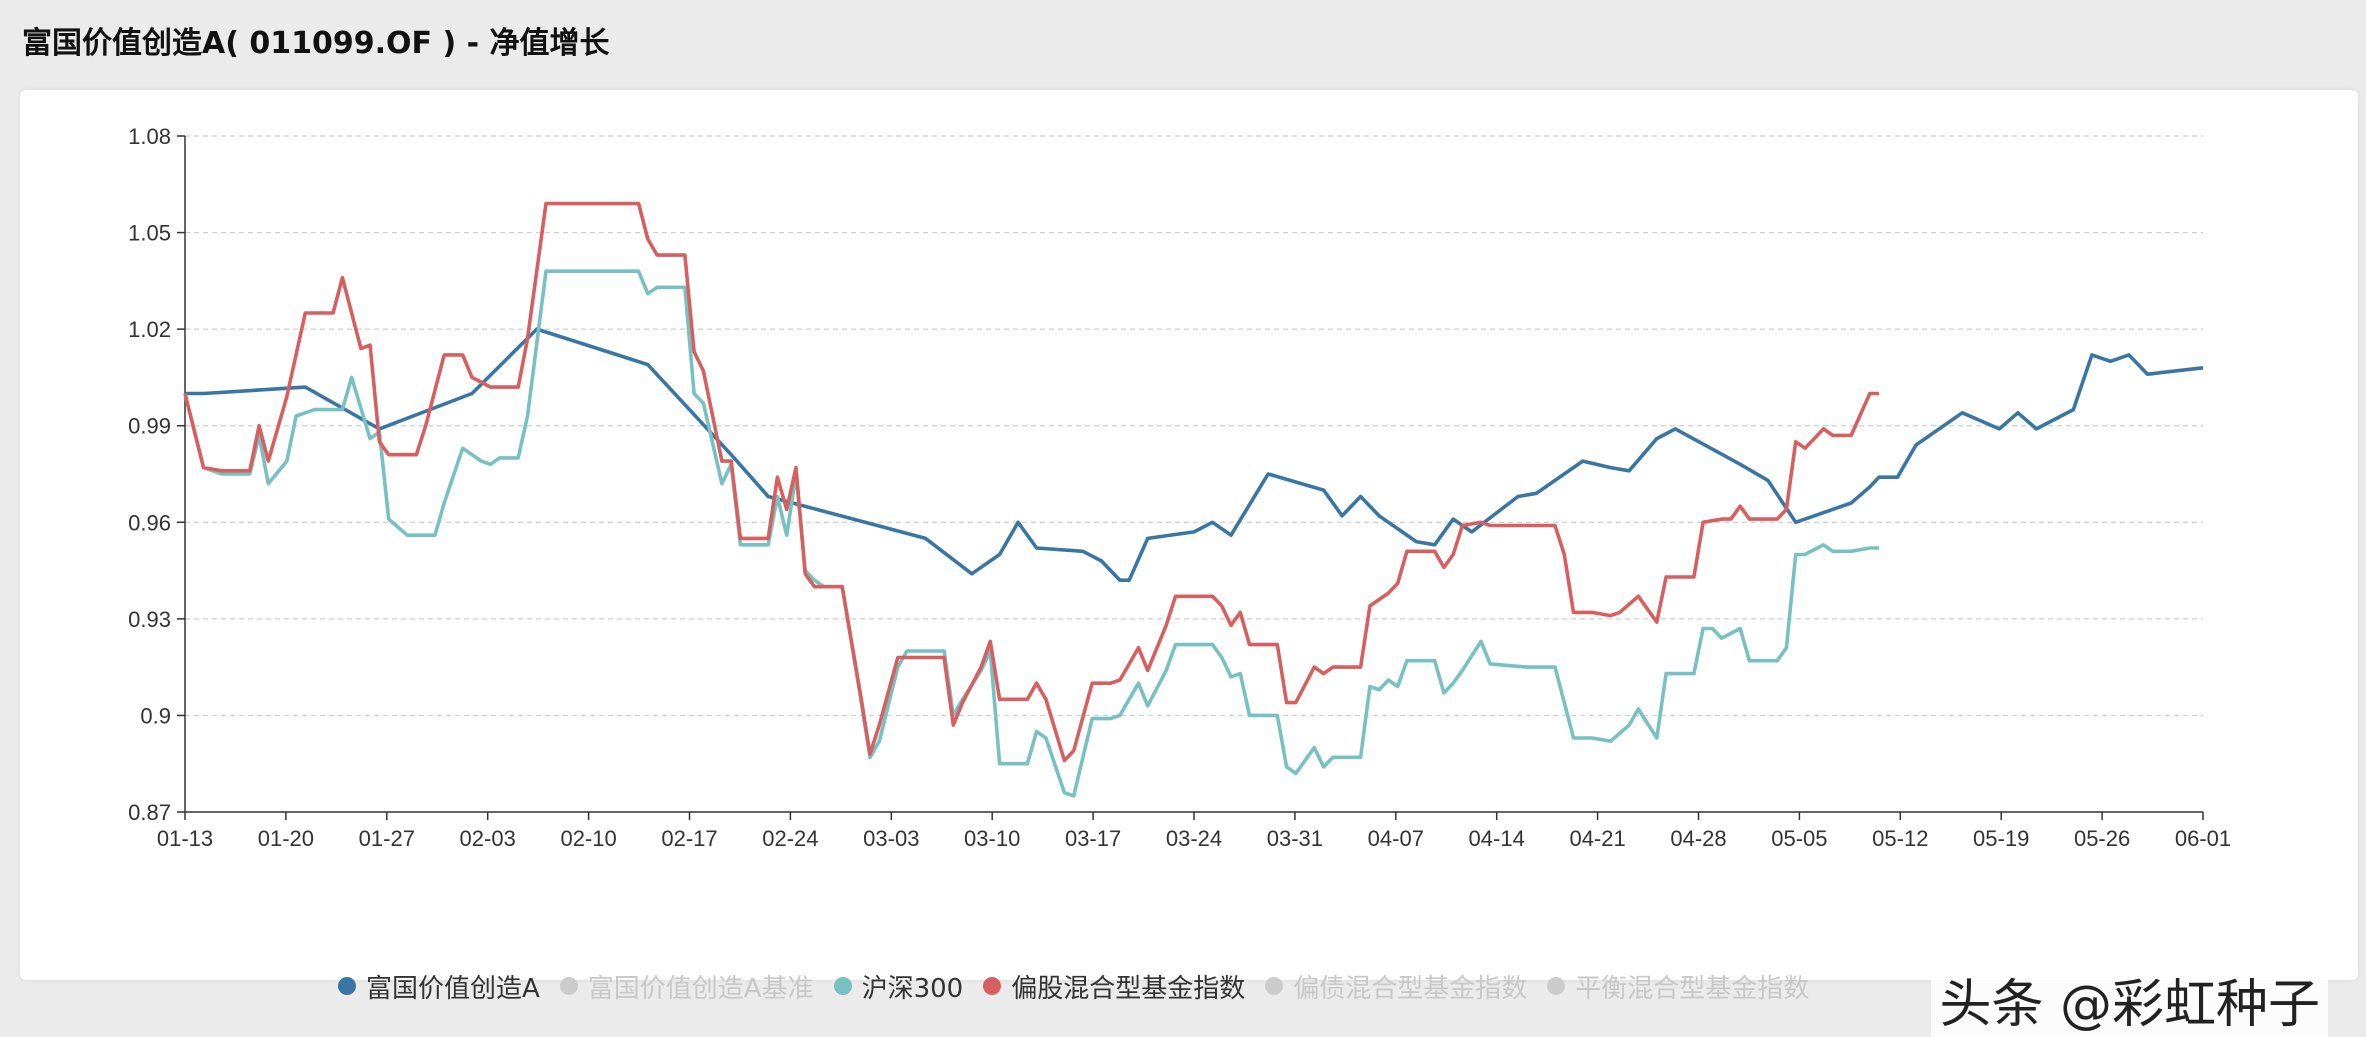 Image resolution: width=2366 pixels, height=1037 pixels. Describe the element at coordinates (1698, 838) in the screenshot. I see `x-tick-label: 04-28` at that location.